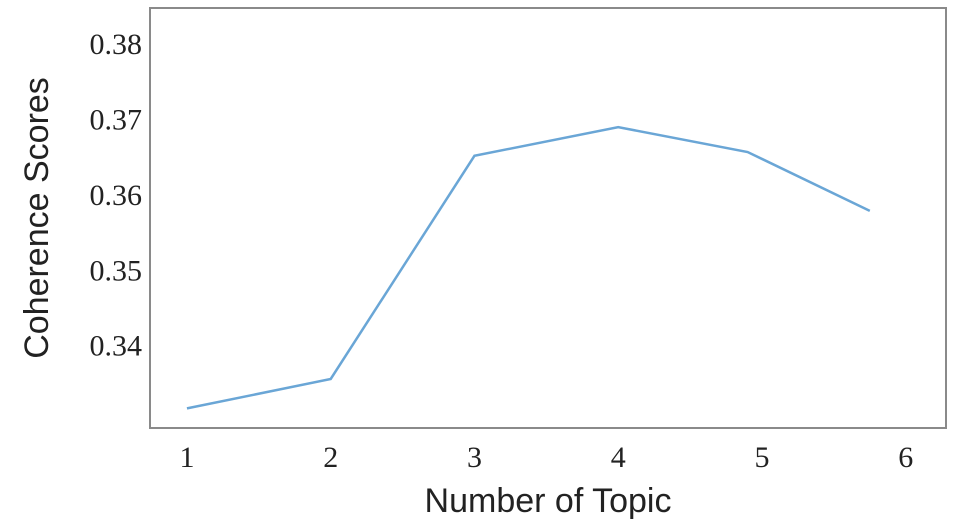  I want to click on x-tick-label: 6, so click(905, 457).